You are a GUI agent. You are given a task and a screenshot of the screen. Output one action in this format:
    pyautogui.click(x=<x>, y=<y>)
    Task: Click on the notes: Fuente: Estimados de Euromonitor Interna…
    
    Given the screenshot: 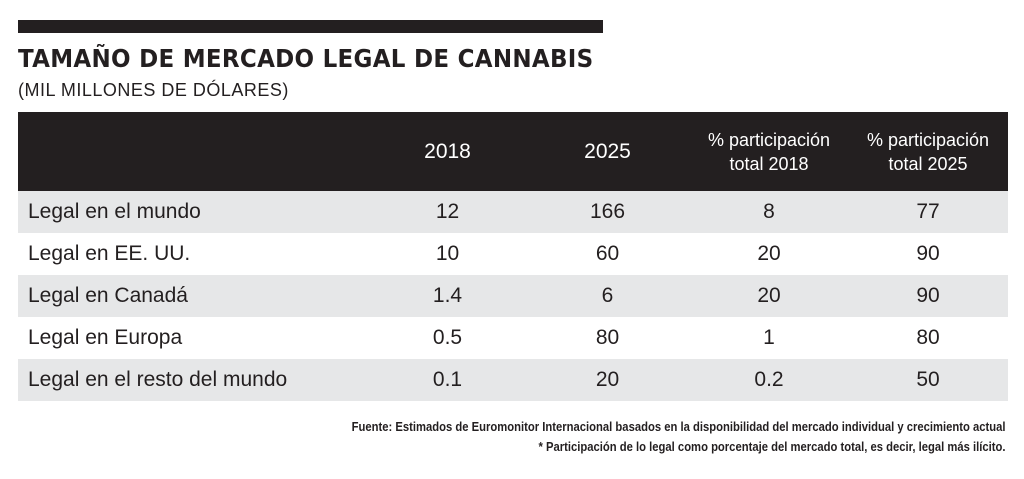 What is the action you would take?
    pyautogui.click(x=642, y=437)
    